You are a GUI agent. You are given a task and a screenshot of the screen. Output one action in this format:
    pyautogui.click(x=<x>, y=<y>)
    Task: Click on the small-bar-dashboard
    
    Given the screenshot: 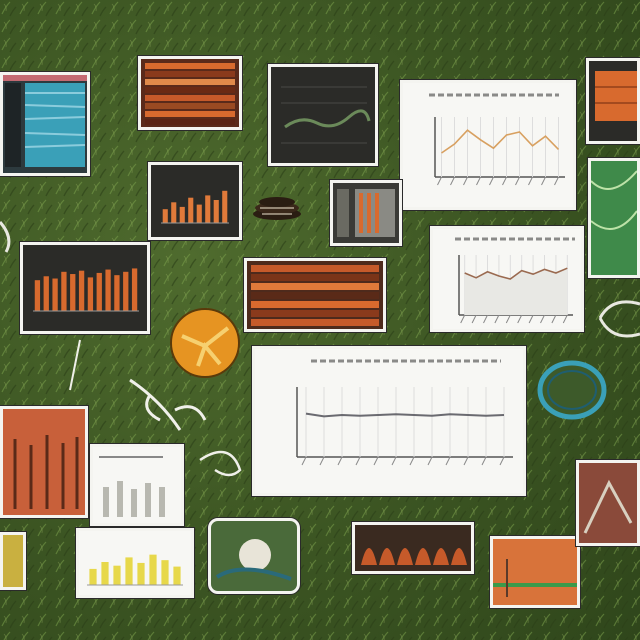 What is the action you would take?
    pyautogui.click(x=366, y=213)
    